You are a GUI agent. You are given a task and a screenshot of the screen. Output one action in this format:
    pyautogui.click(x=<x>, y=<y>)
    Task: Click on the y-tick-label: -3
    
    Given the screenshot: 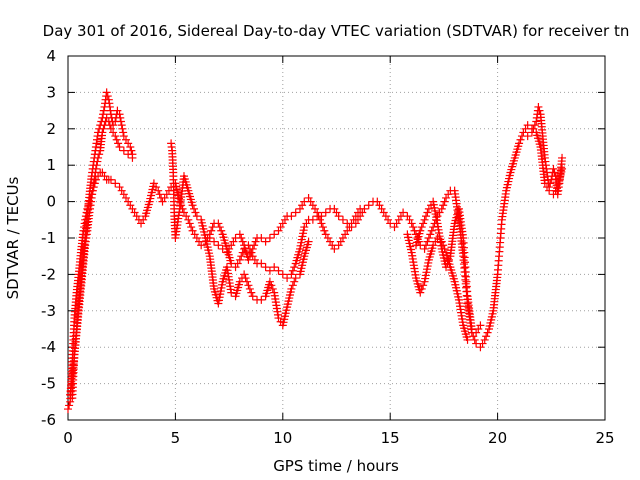 What is the action you would take?
    pyautogui.click(x=48, y=311)
    